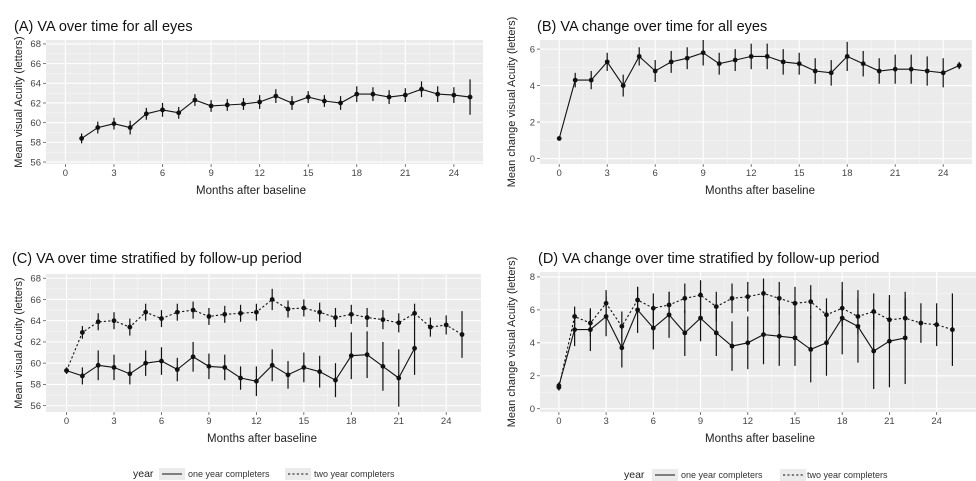 The width and height of the screenshot is (976, 481). I want to click on y-tick-label: 2, so click(532, 376).